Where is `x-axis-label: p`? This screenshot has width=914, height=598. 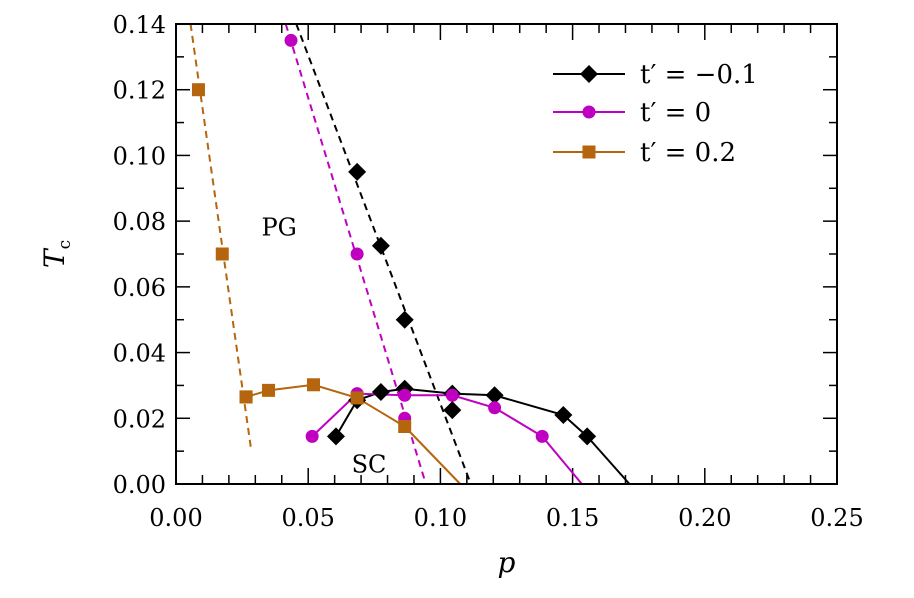
x-axis-label: p is located at coordinates (507, 562).